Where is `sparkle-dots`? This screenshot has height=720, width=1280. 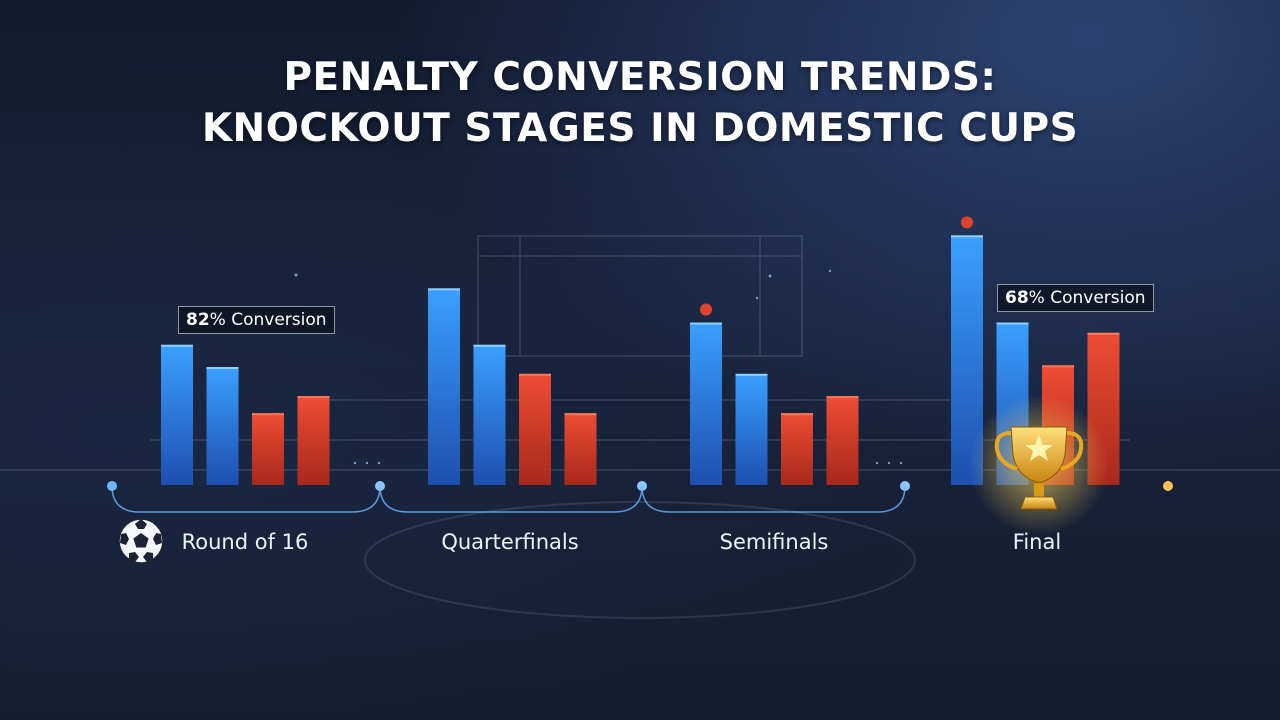
sparkle-dots is located at coordinates (598, 367).